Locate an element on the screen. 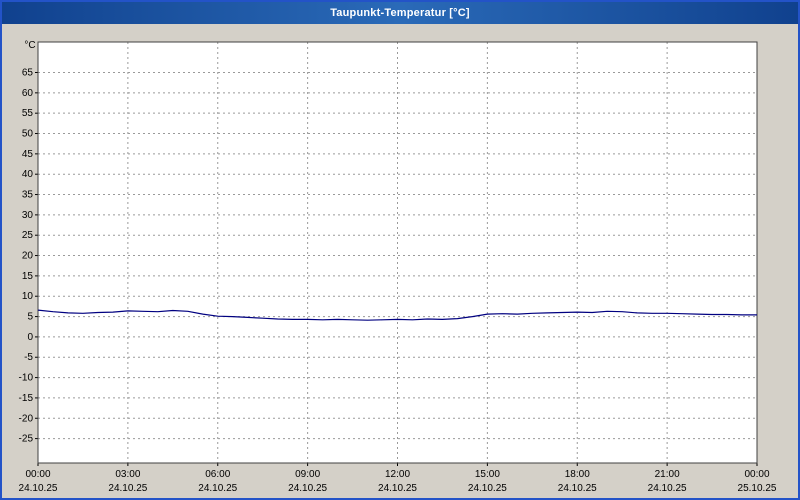  svg-text: 15 is located at coordinates (28, 276).